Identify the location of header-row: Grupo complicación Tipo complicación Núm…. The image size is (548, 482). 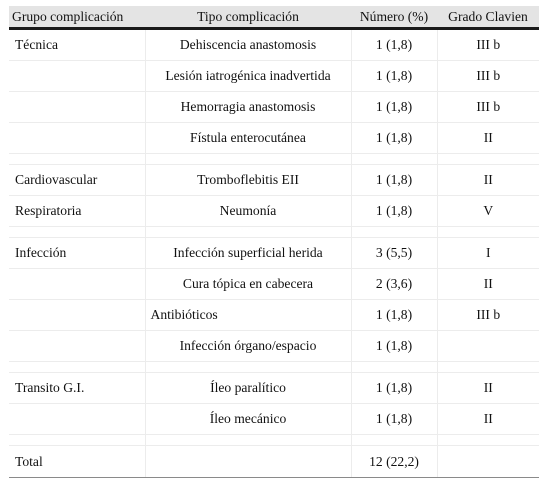
(274, 18).